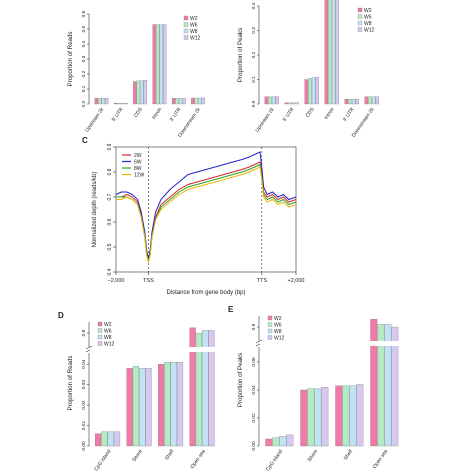 The image size is (474, 474). What do you see at coordinates (137, 456) in the screenshot?
I see `x-tick-label: Shore` at bounding box center [137, 456].